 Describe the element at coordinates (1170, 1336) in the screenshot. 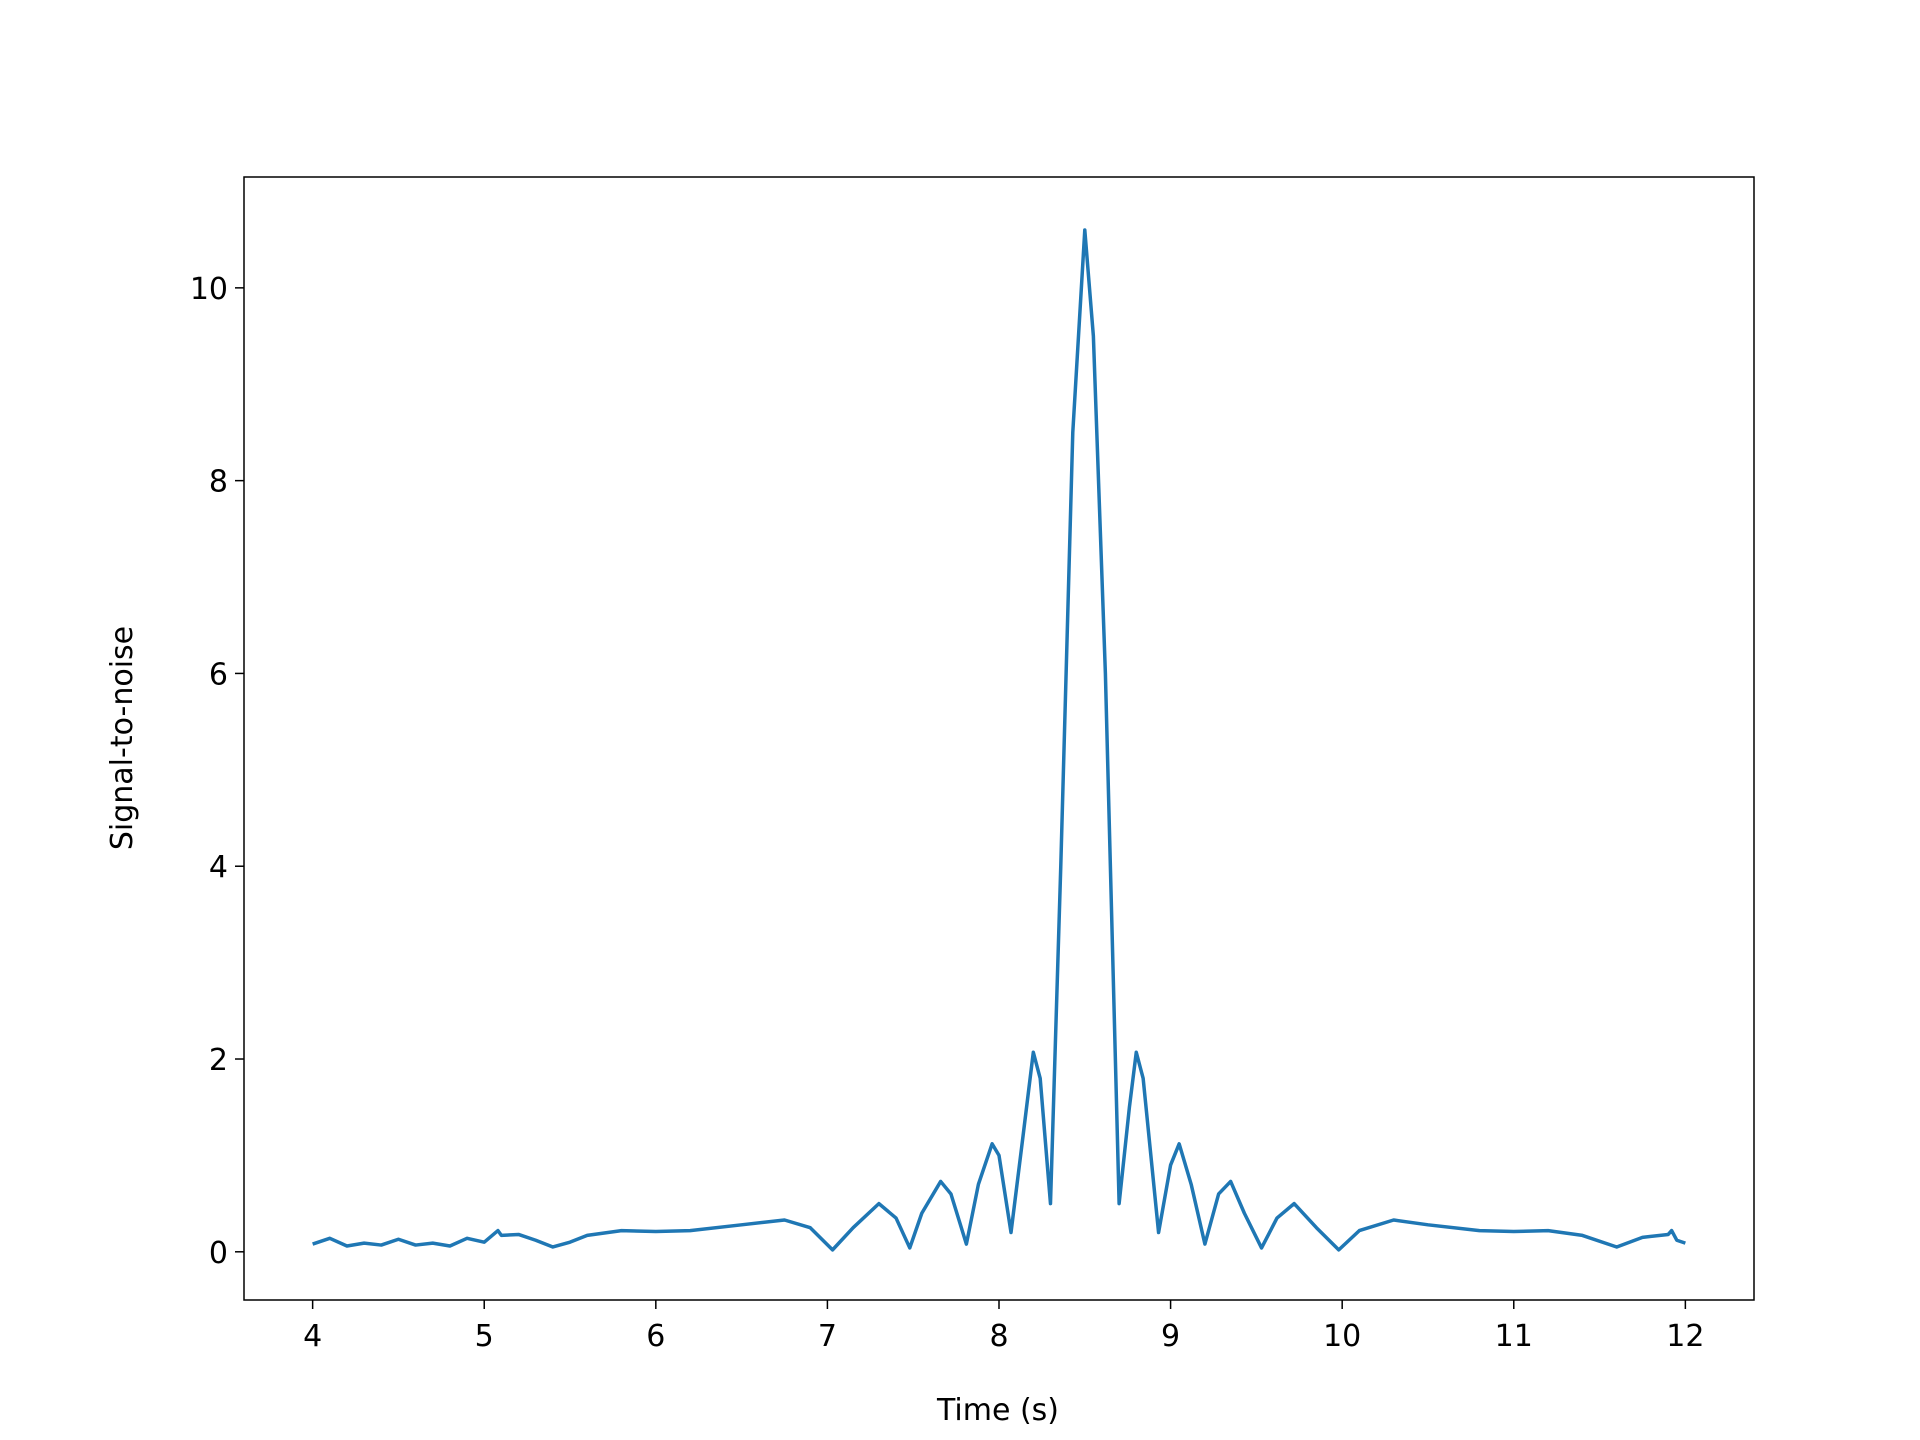

I see `x-tick-label: 9` at that location.